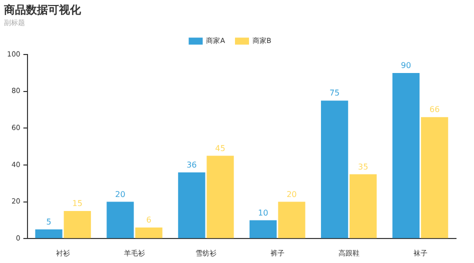 This screenshot has width=474, height=263. Describe the element at coordinates (363, 167) in the screenshot. I see `data-label: 35` at that location.